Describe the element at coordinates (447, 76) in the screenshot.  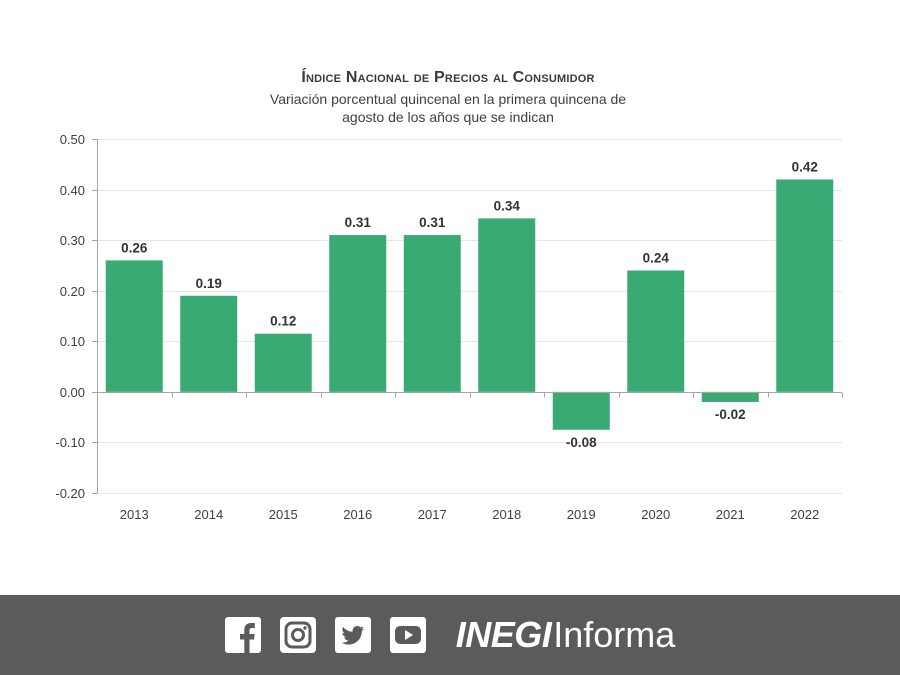
I see `chart-title: Índice Nacional de Precios al Consumidor` at that location.